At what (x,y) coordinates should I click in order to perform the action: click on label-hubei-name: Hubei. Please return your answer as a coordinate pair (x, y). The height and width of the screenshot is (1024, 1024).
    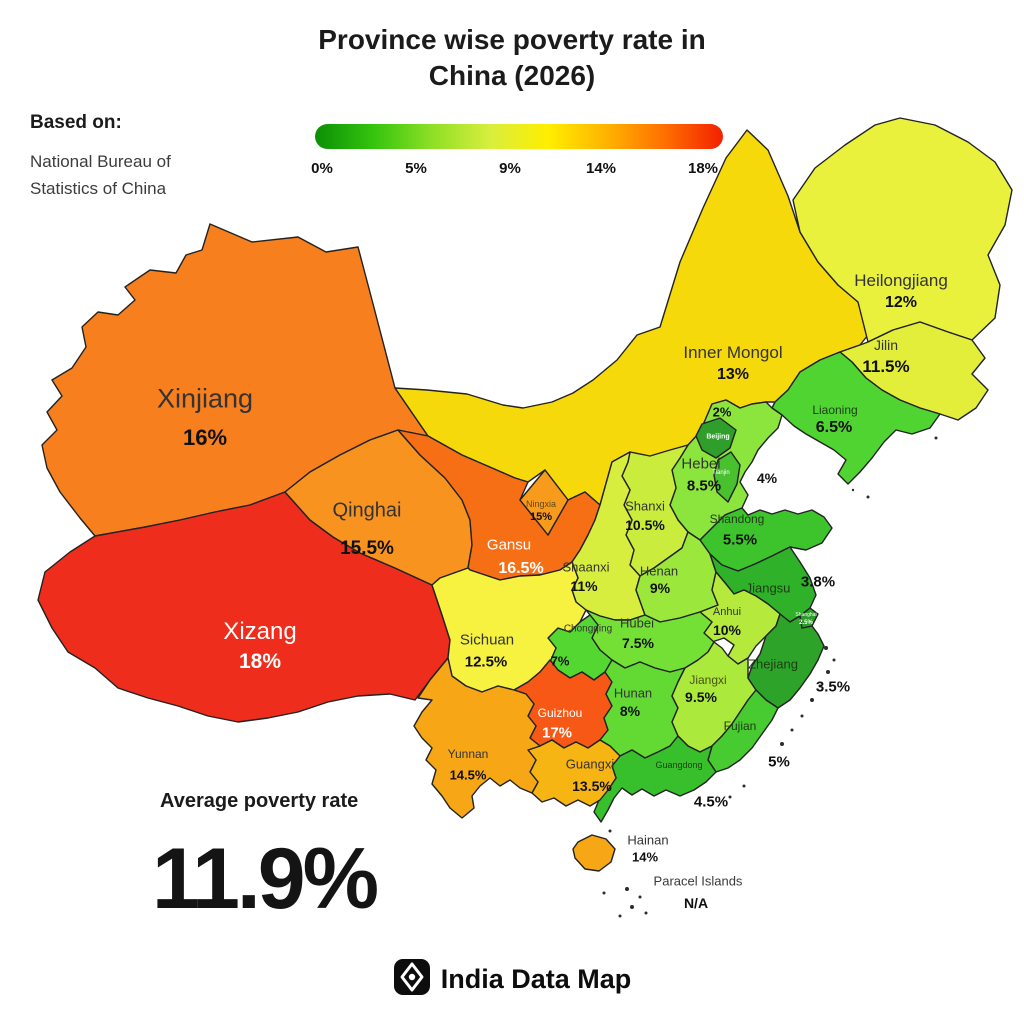
    Looking at the image, I should click on (637, 623).